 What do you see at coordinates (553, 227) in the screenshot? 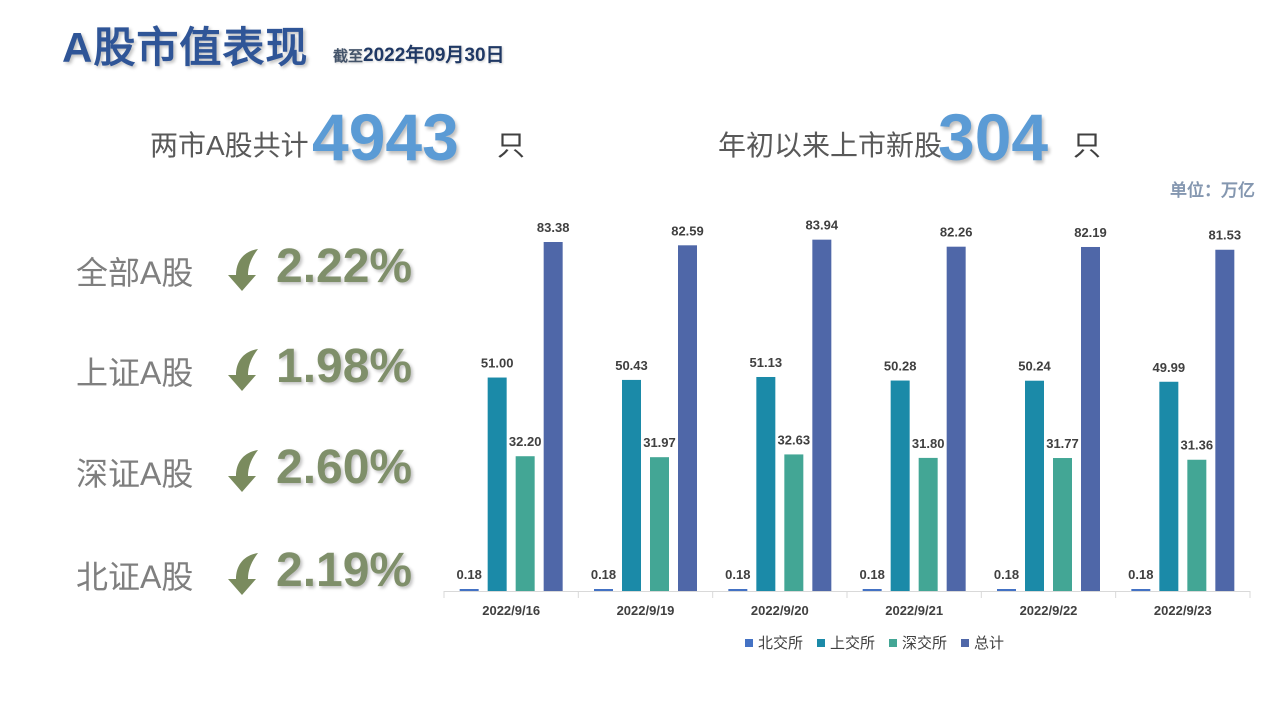
I see `data-label: 83.38` at bounding box center [553, 227].